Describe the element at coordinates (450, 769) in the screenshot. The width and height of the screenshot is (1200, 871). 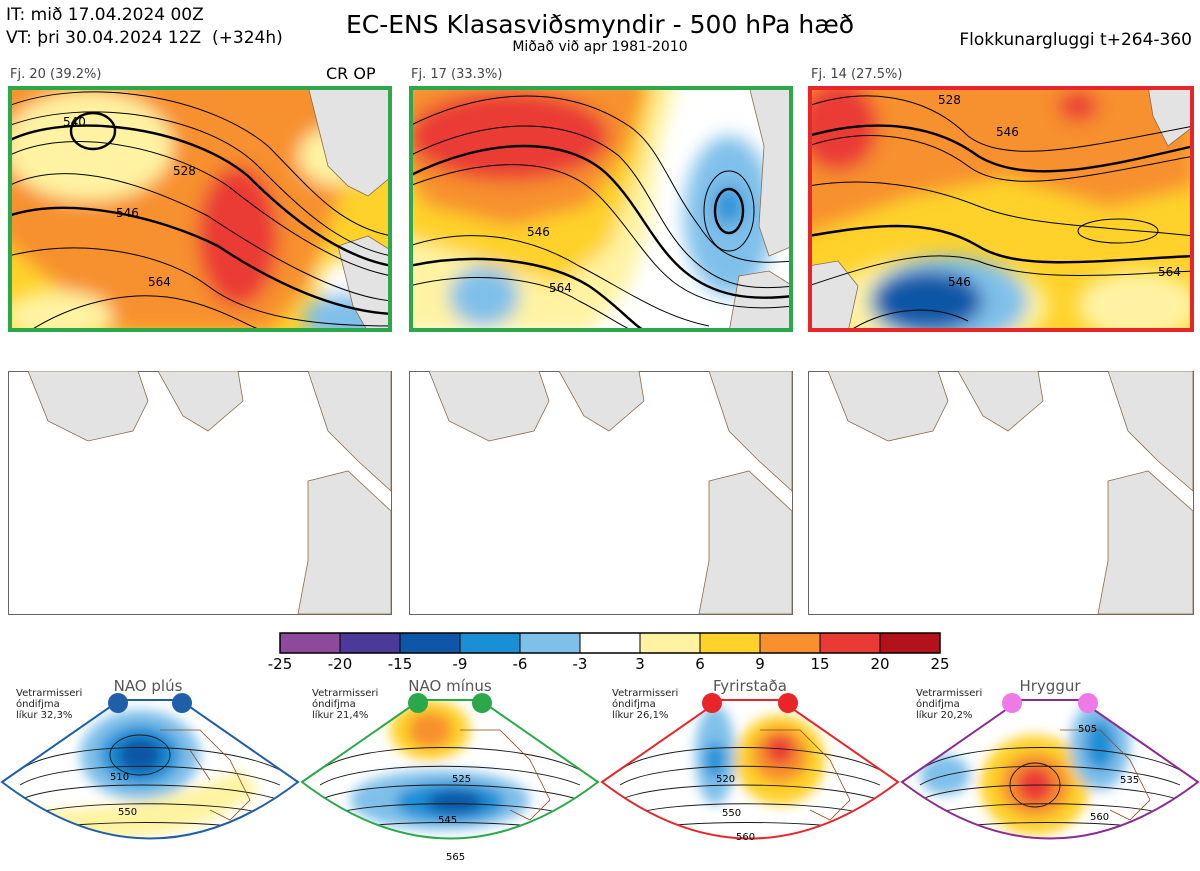
I see `regime-map-nao-minus` at that location.